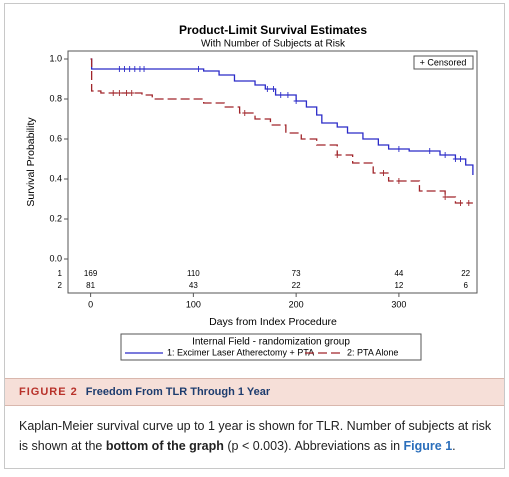 This screenshot has width=509, height=477. I want to click on y-tick-label: 0.4, so click(55, 178).